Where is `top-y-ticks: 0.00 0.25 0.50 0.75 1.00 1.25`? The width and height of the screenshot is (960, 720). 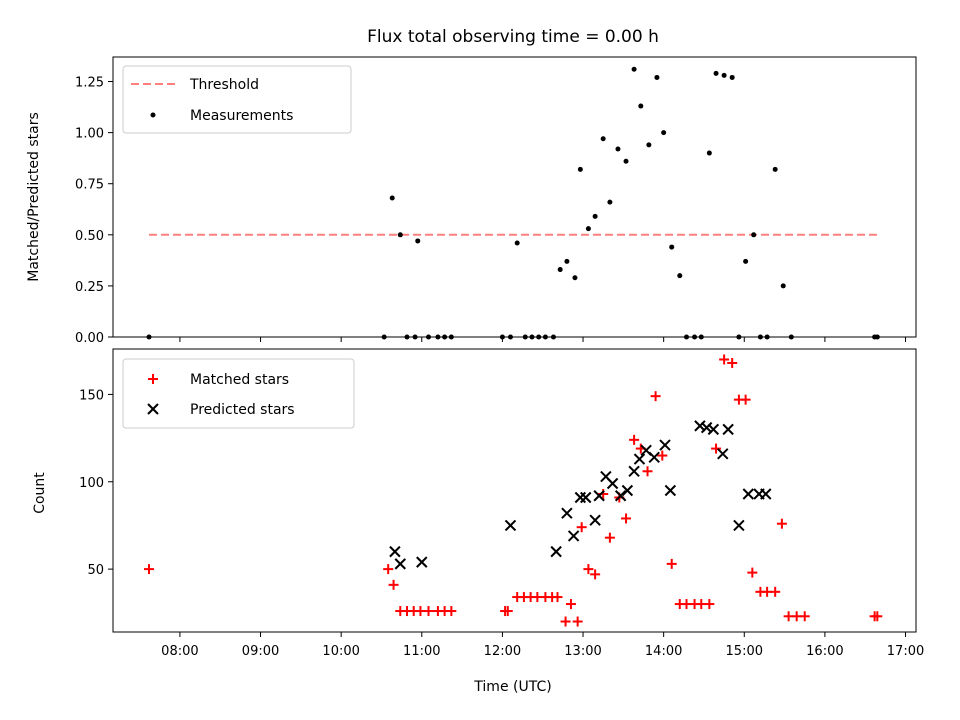
top-y-ticks: 0.00 0.25 0.50 0.75 1.00 1.25 is located at coordinates (94, 211).